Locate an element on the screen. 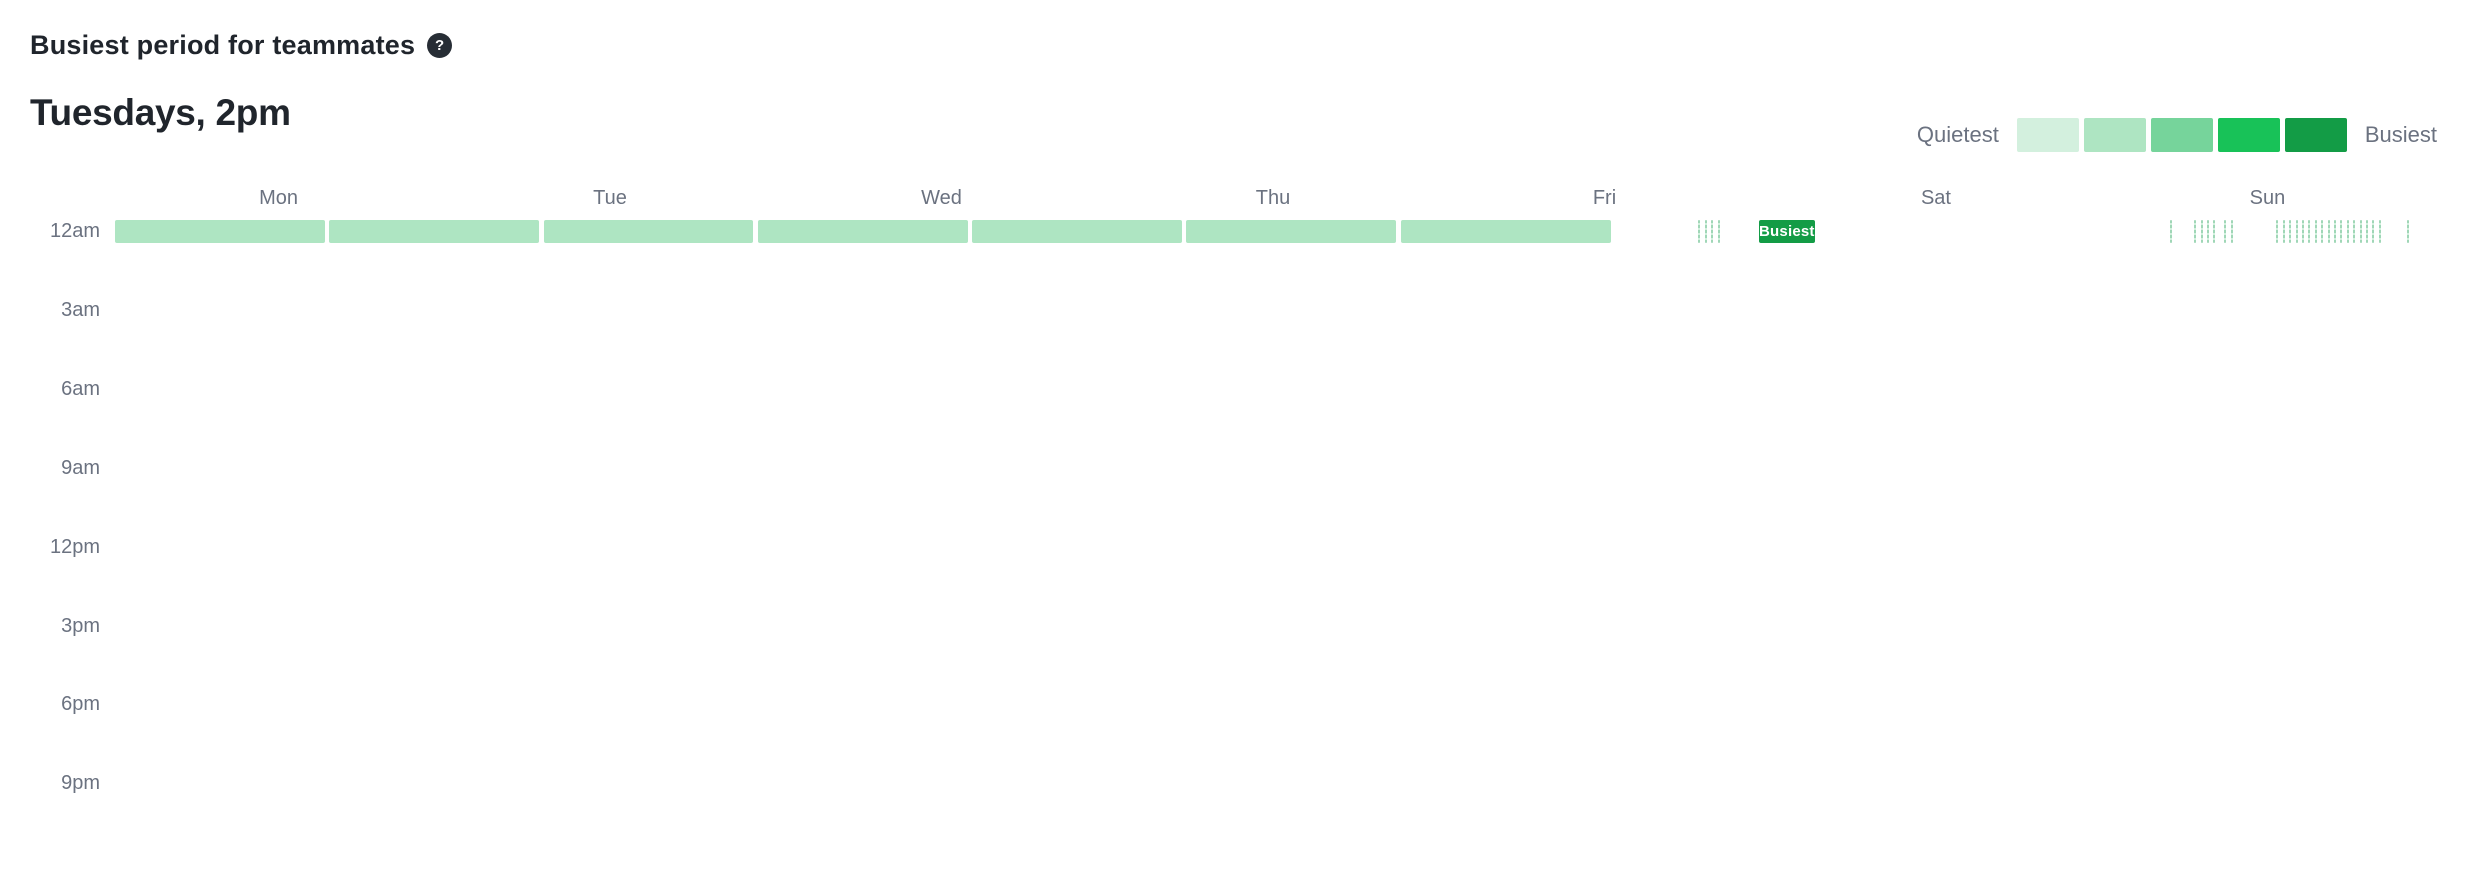  heatmap: Busiest is located at coordinates (1273, 232).